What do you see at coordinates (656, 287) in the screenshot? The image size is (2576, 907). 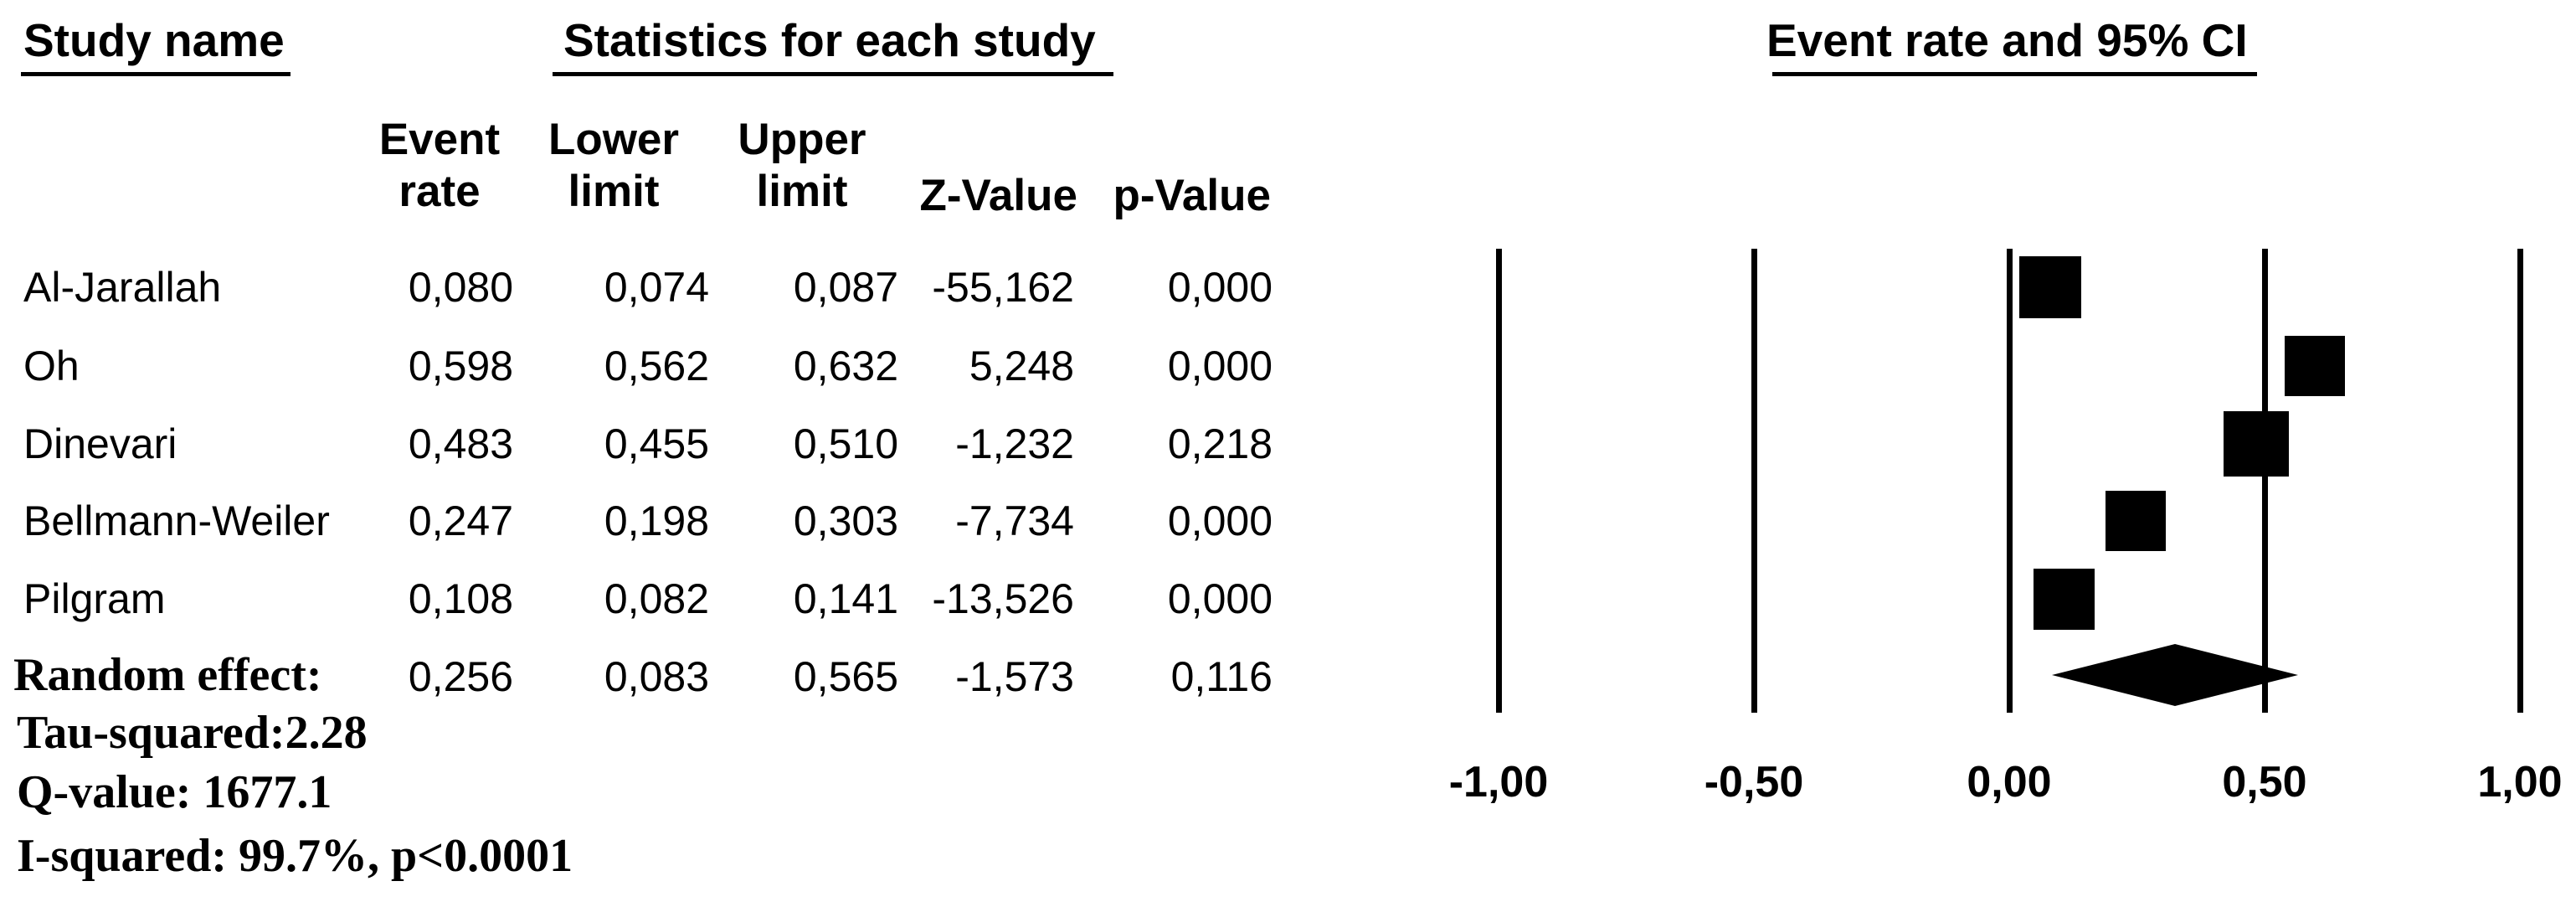 I see `study-cell: 0,074` at bounding box center [656, 287].